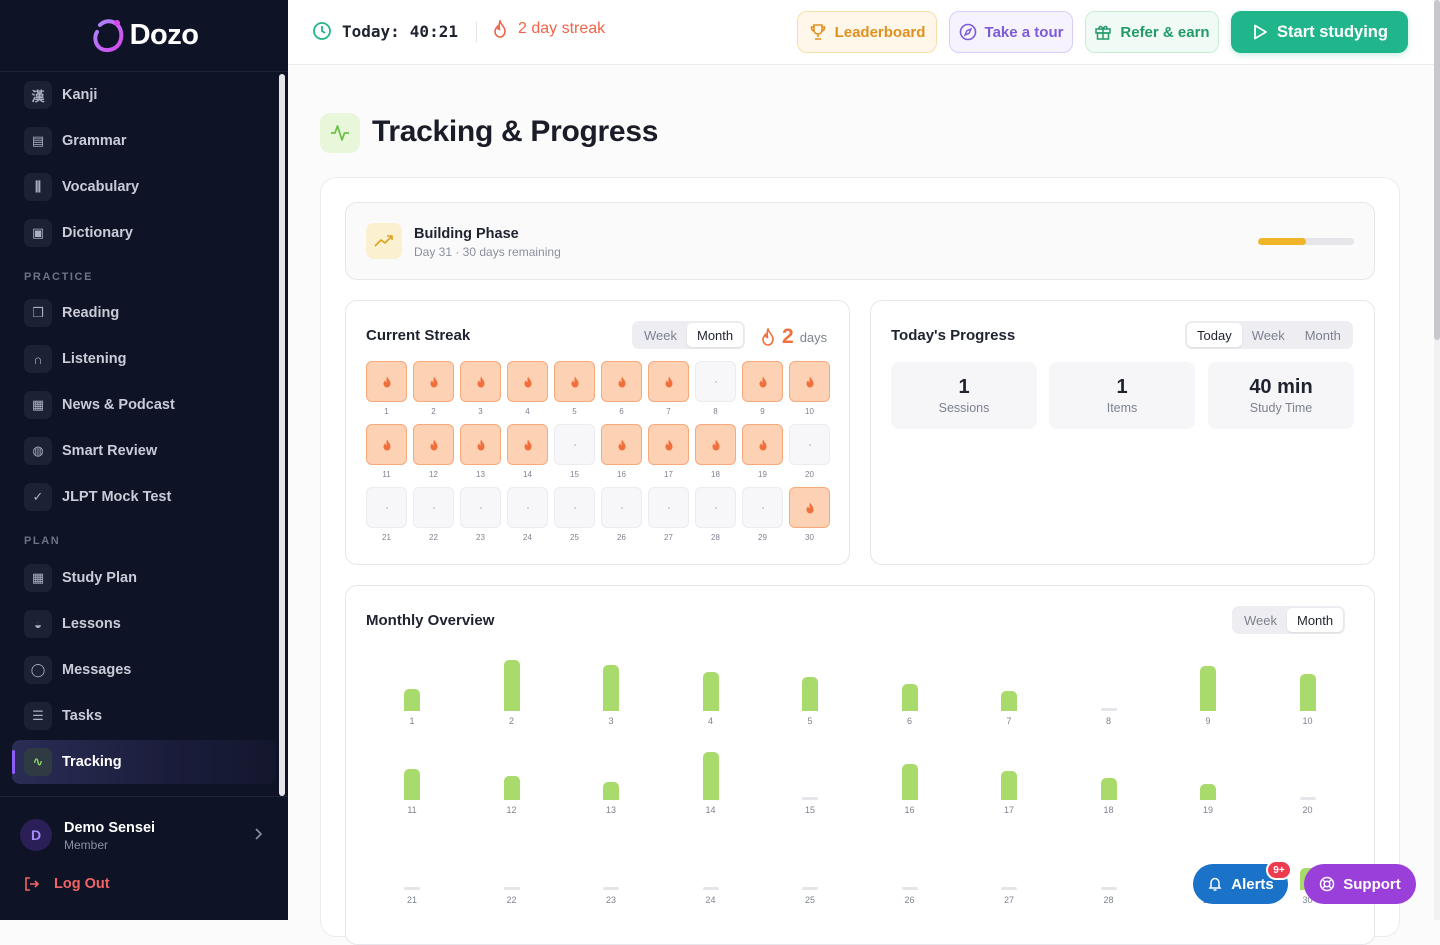 This screenshot has width=1440, height=945. What do you see at coordinates (92, 762) in the screenshot?
I see `sidebar-item-label: Tracking` at bounding box center [92, 762].